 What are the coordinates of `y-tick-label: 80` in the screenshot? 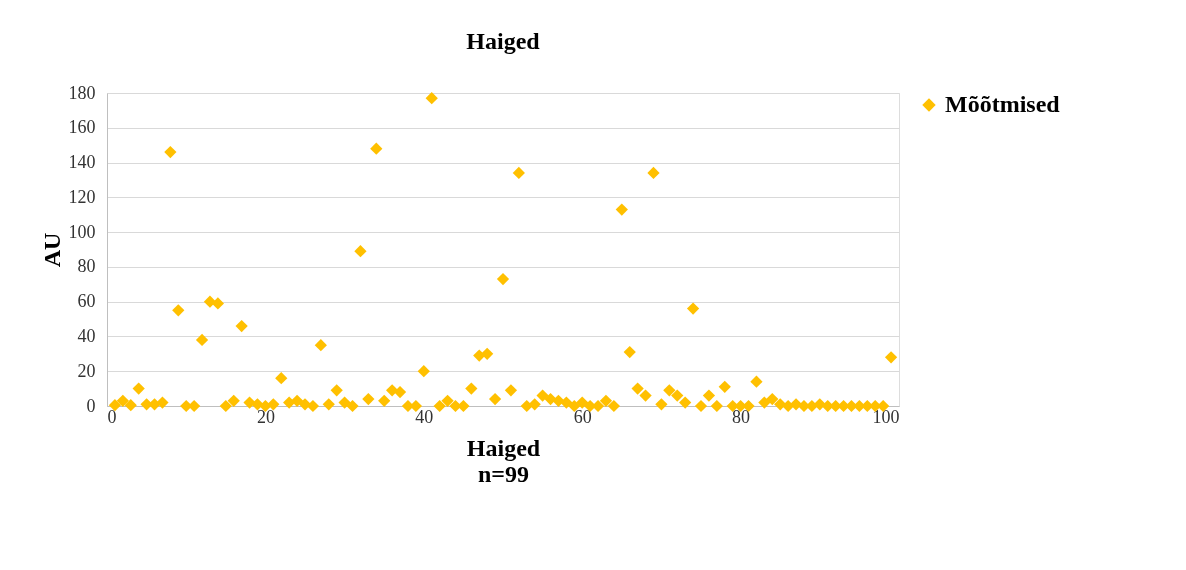 It's located at (86, 266).